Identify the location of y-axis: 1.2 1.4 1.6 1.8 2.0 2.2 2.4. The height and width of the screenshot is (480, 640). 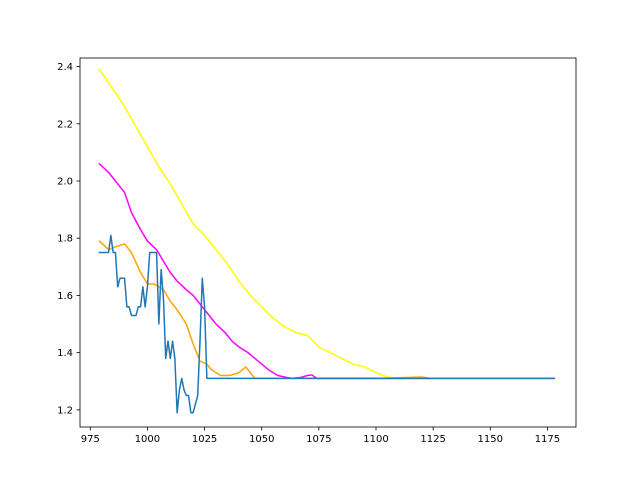
(68, 239).